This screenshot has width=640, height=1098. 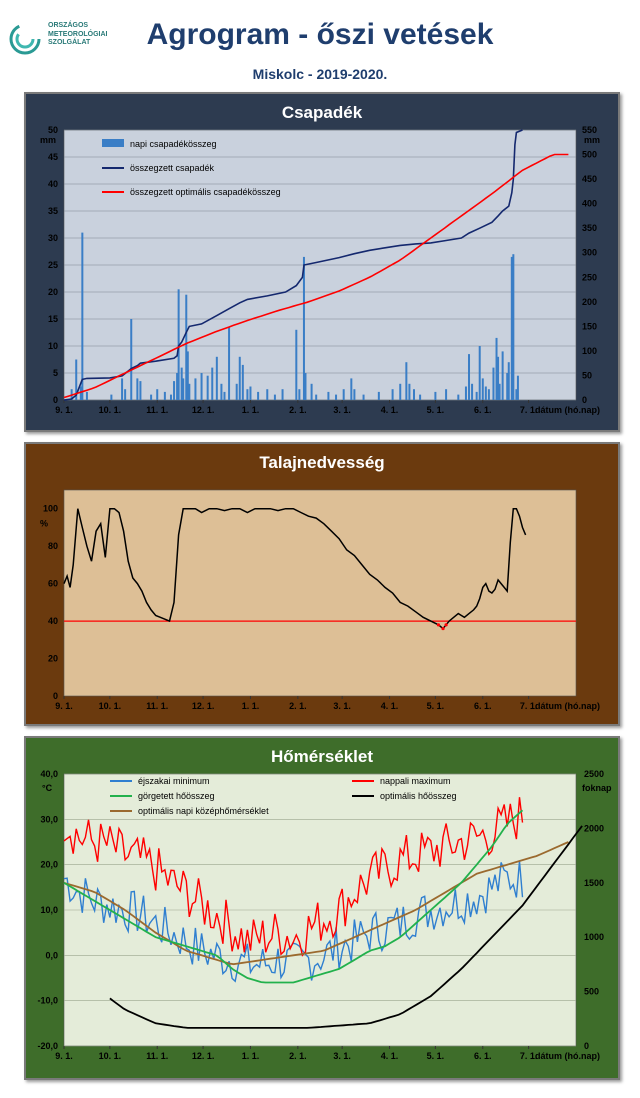 I want to click on rolling-heat-line, so click(x=293, y=896).